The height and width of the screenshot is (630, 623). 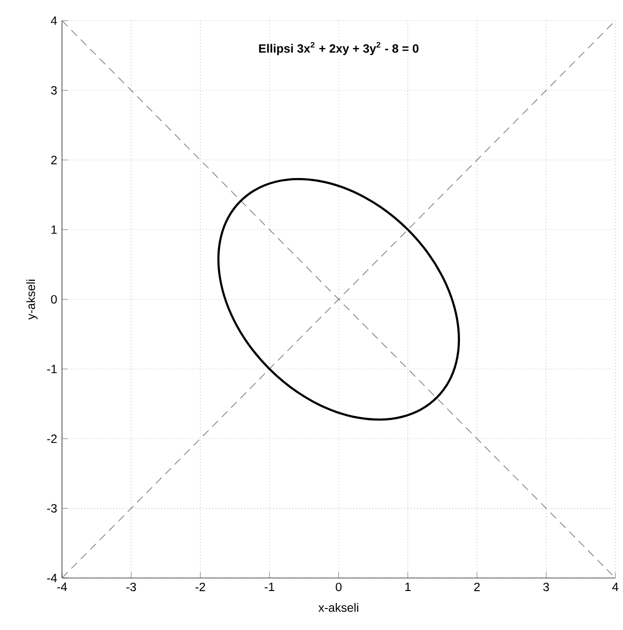 I want to click on y-tick-label: -3, so click(x=52, y=508).